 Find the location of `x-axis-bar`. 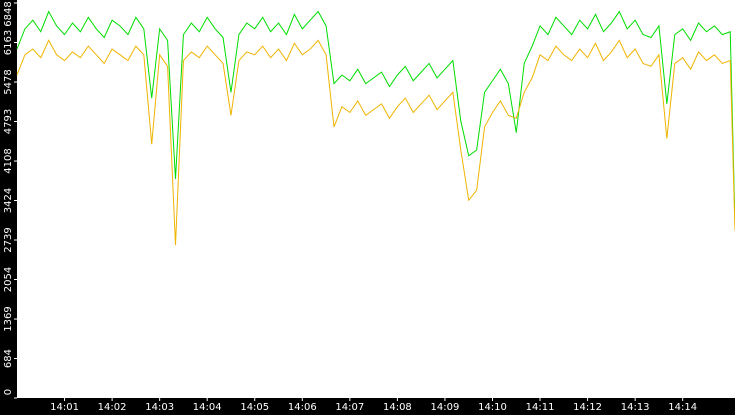

x-axis-bar is located at coordinates (367, 406).